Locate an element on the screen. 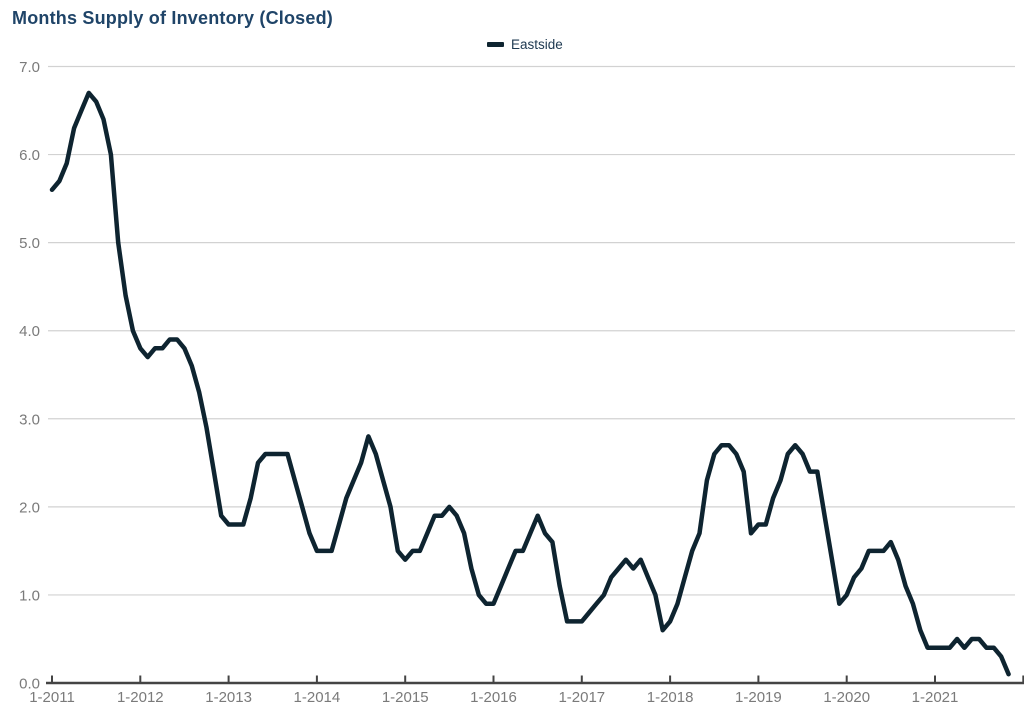  x-tick-label: 1-2017 is located at coordinates (581, 697).